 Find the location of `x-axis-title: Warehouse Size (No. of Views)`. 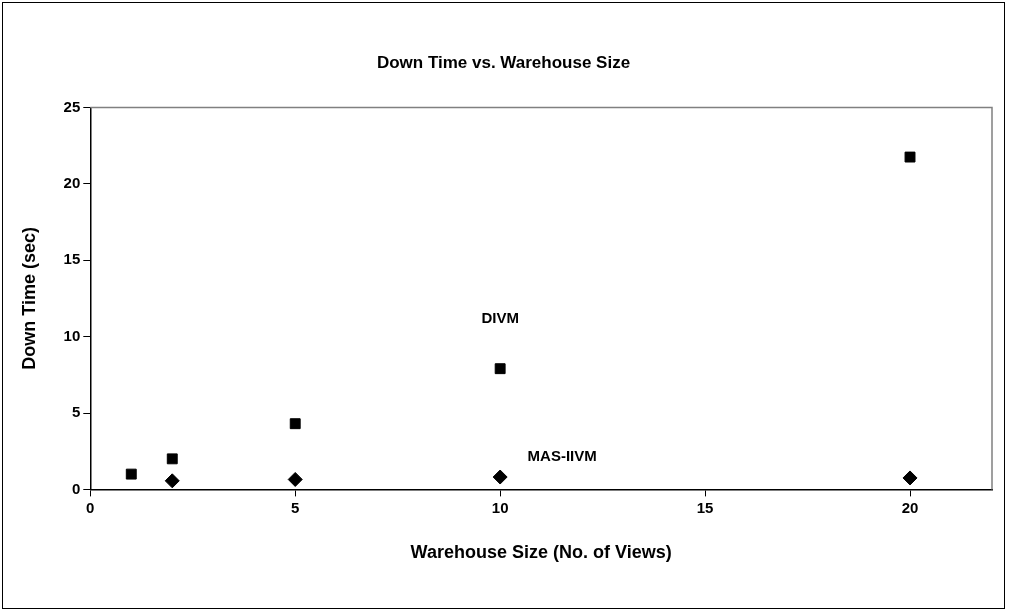

x-axis-title: Warehouse Size (No. of Views) is located at coordinates (541, 552).